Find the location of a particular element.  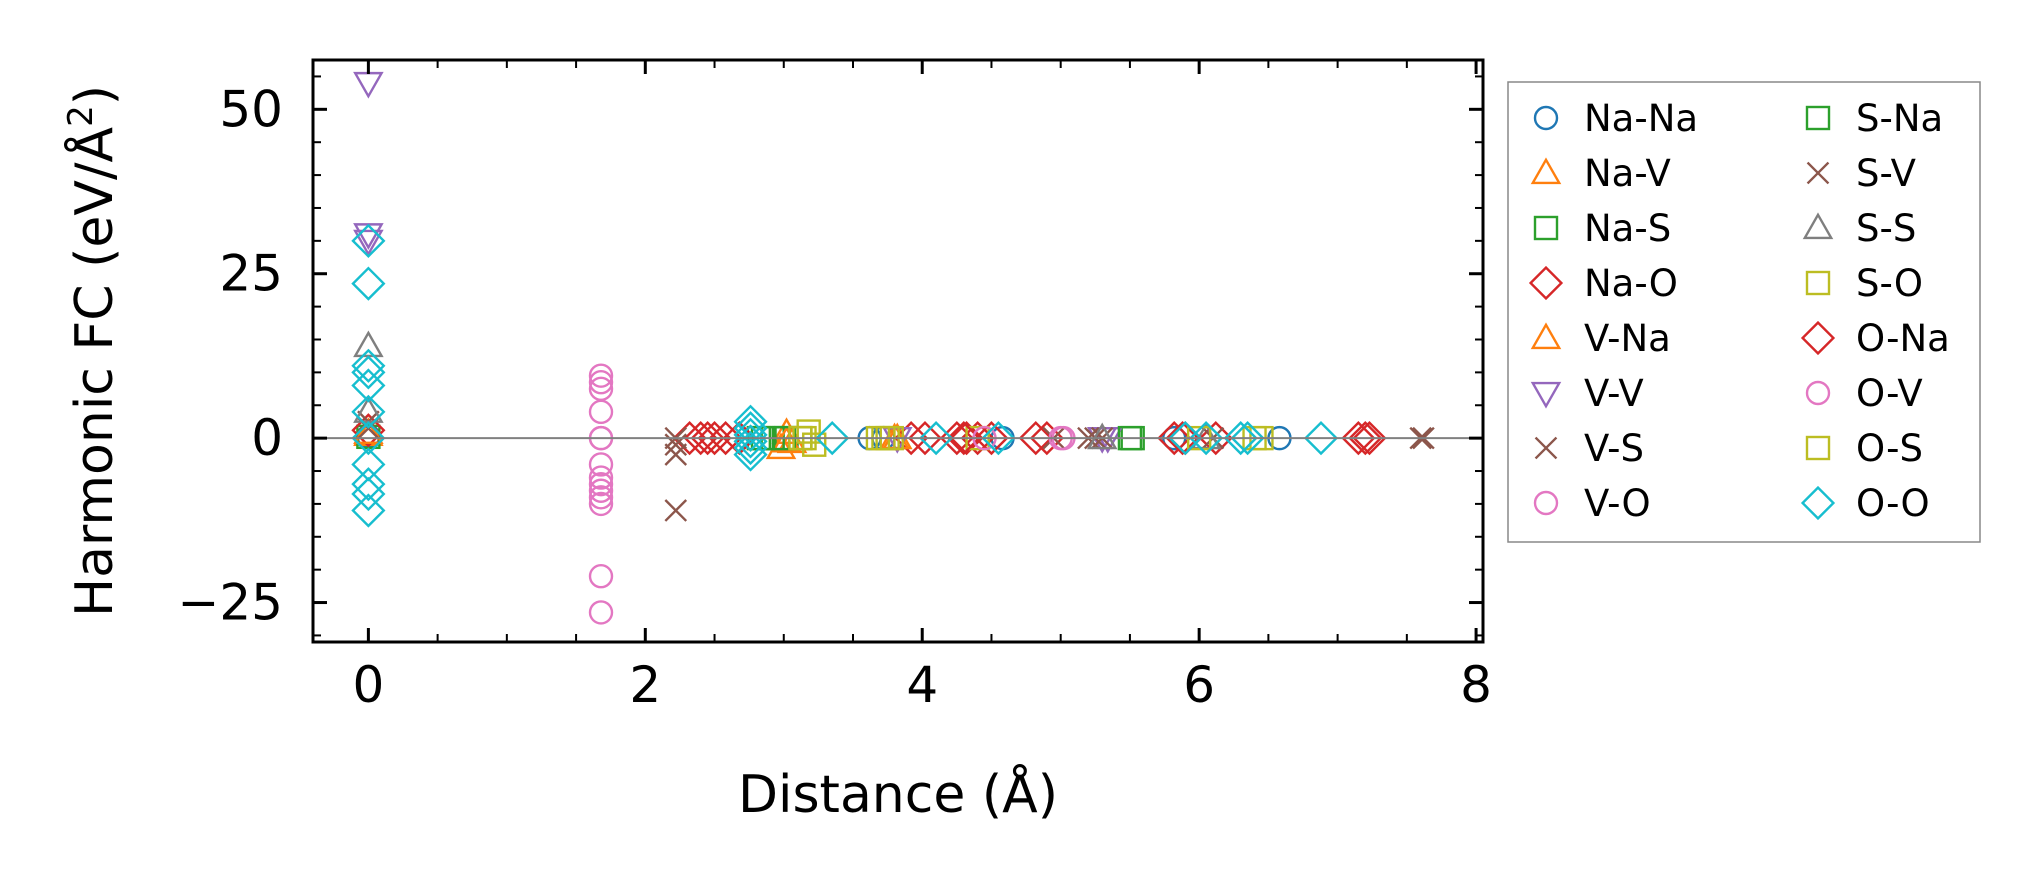

legend-entry: O-O is located at coordinates (1865, 503).